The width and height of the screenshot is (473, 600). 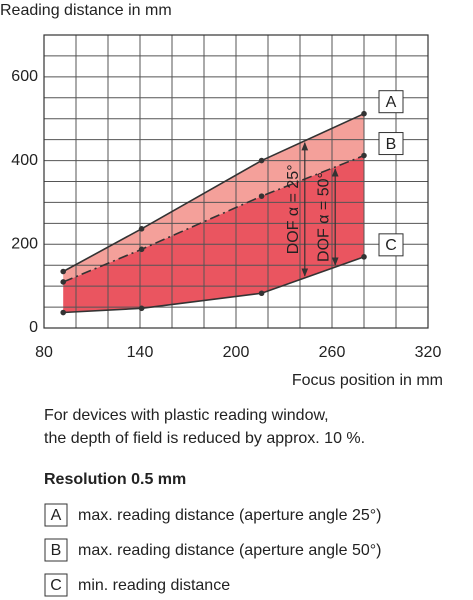 What do you see at coordinates (24, 160) in the screenshot?
I see `y-tick-label: 400` at bounding box center [24, 160].